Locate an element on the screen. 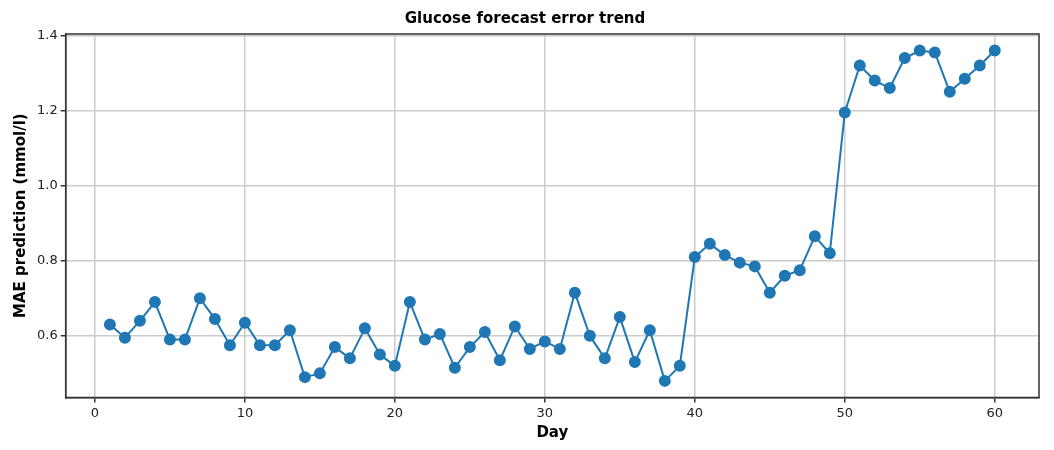 This screenshot has height=450, width=1054. x-tick-label: 30 is located at coordinates (545, 412).